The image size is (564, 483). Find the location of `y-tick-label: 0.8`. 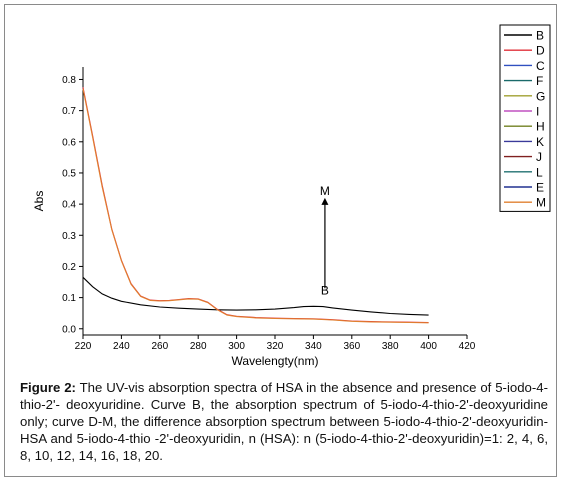

y-tick-label: 0.8 is located at coordinates (69, 80).